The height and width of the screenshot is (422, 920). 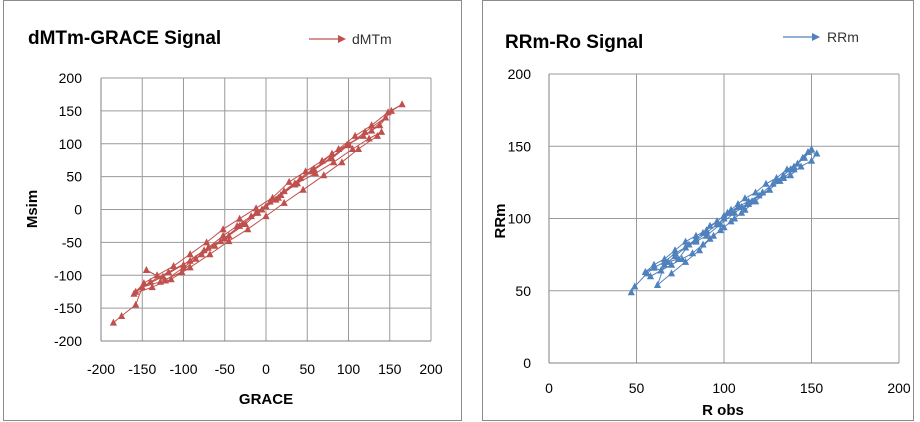 I want to click on x-tick-label: 200, so click(x=431, y=369).